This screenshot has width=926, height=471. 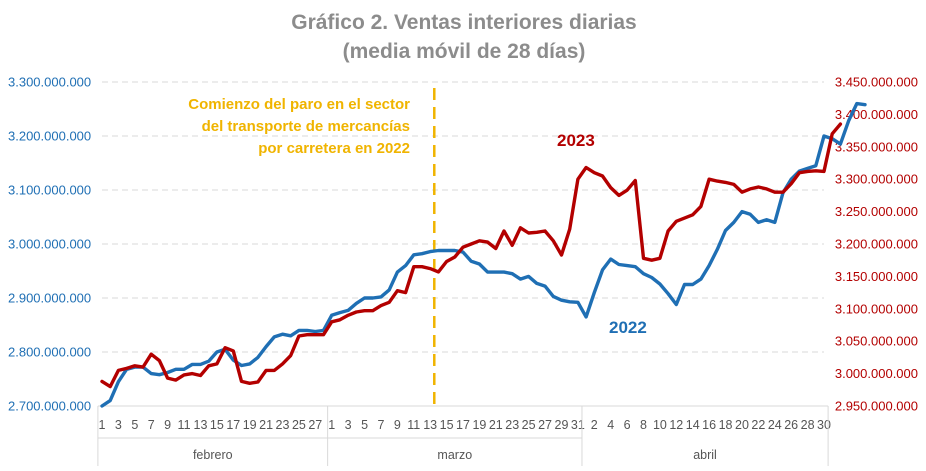 I want to click on x-tick-label: 2, so click(x=594, y=425).